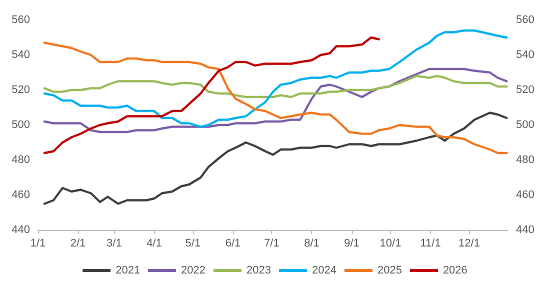 The image size is (550, 291). What do you see at coordinates (525, 20) in the screenshot?
I see `y2-tick-label: 560` at bounding box center [525, 20].